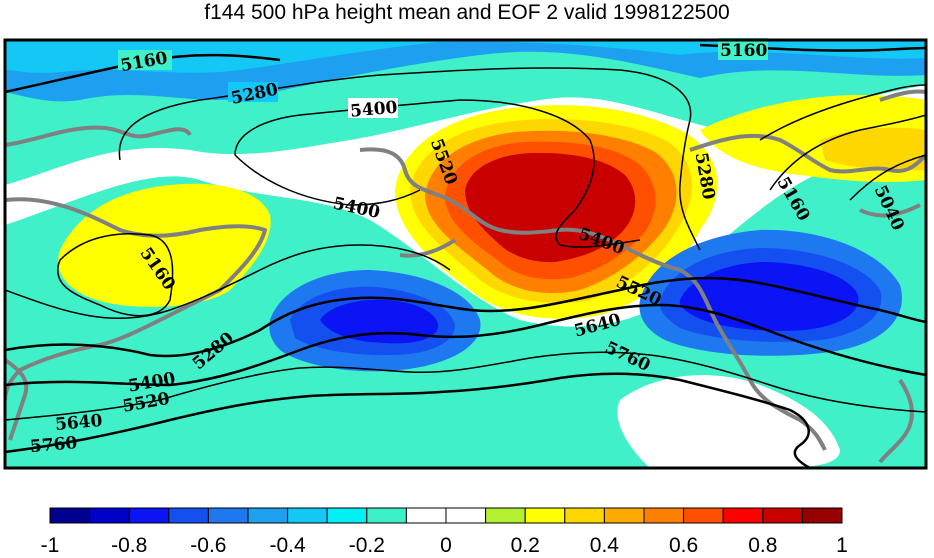 The image size is (934, 558). What do you see at coordinates (373, 110) in the screenshot?
I see `contour-label: 5400` at bounding box center [373, 110].